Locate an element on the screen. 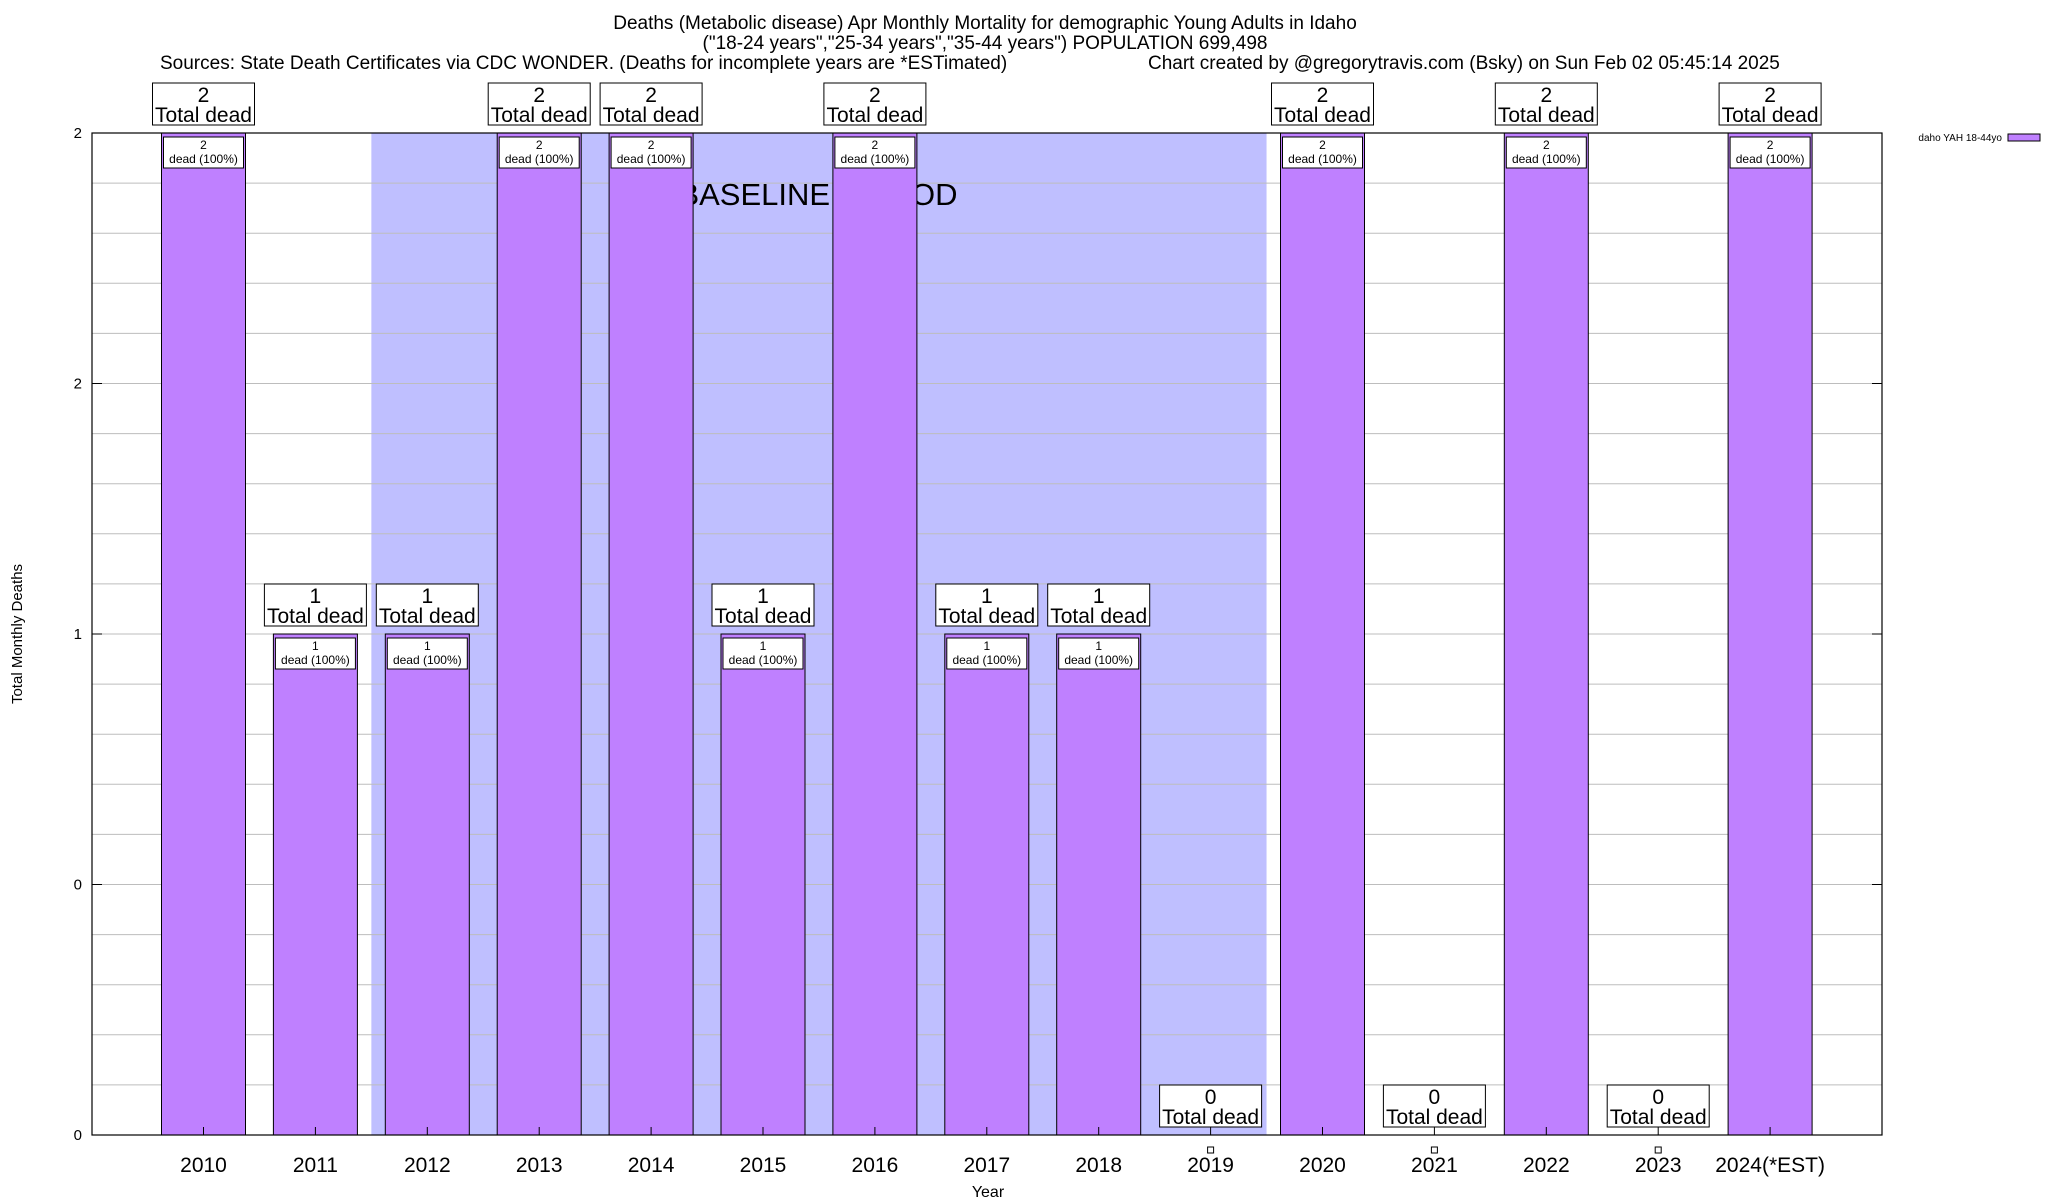  bar-2016 is located at coordinates (875, 634).